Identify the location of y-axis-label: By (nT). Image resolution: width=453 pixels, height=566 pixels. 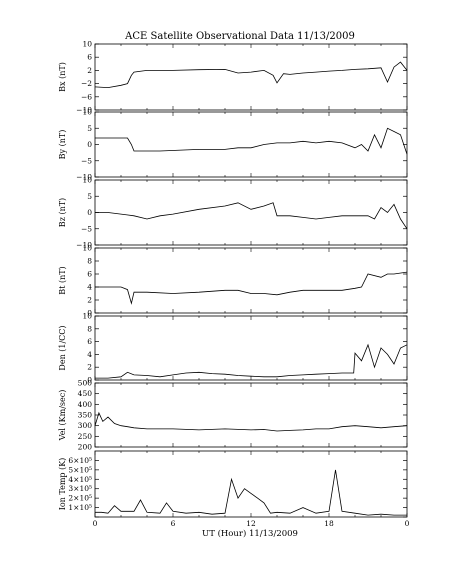
(62, 145).